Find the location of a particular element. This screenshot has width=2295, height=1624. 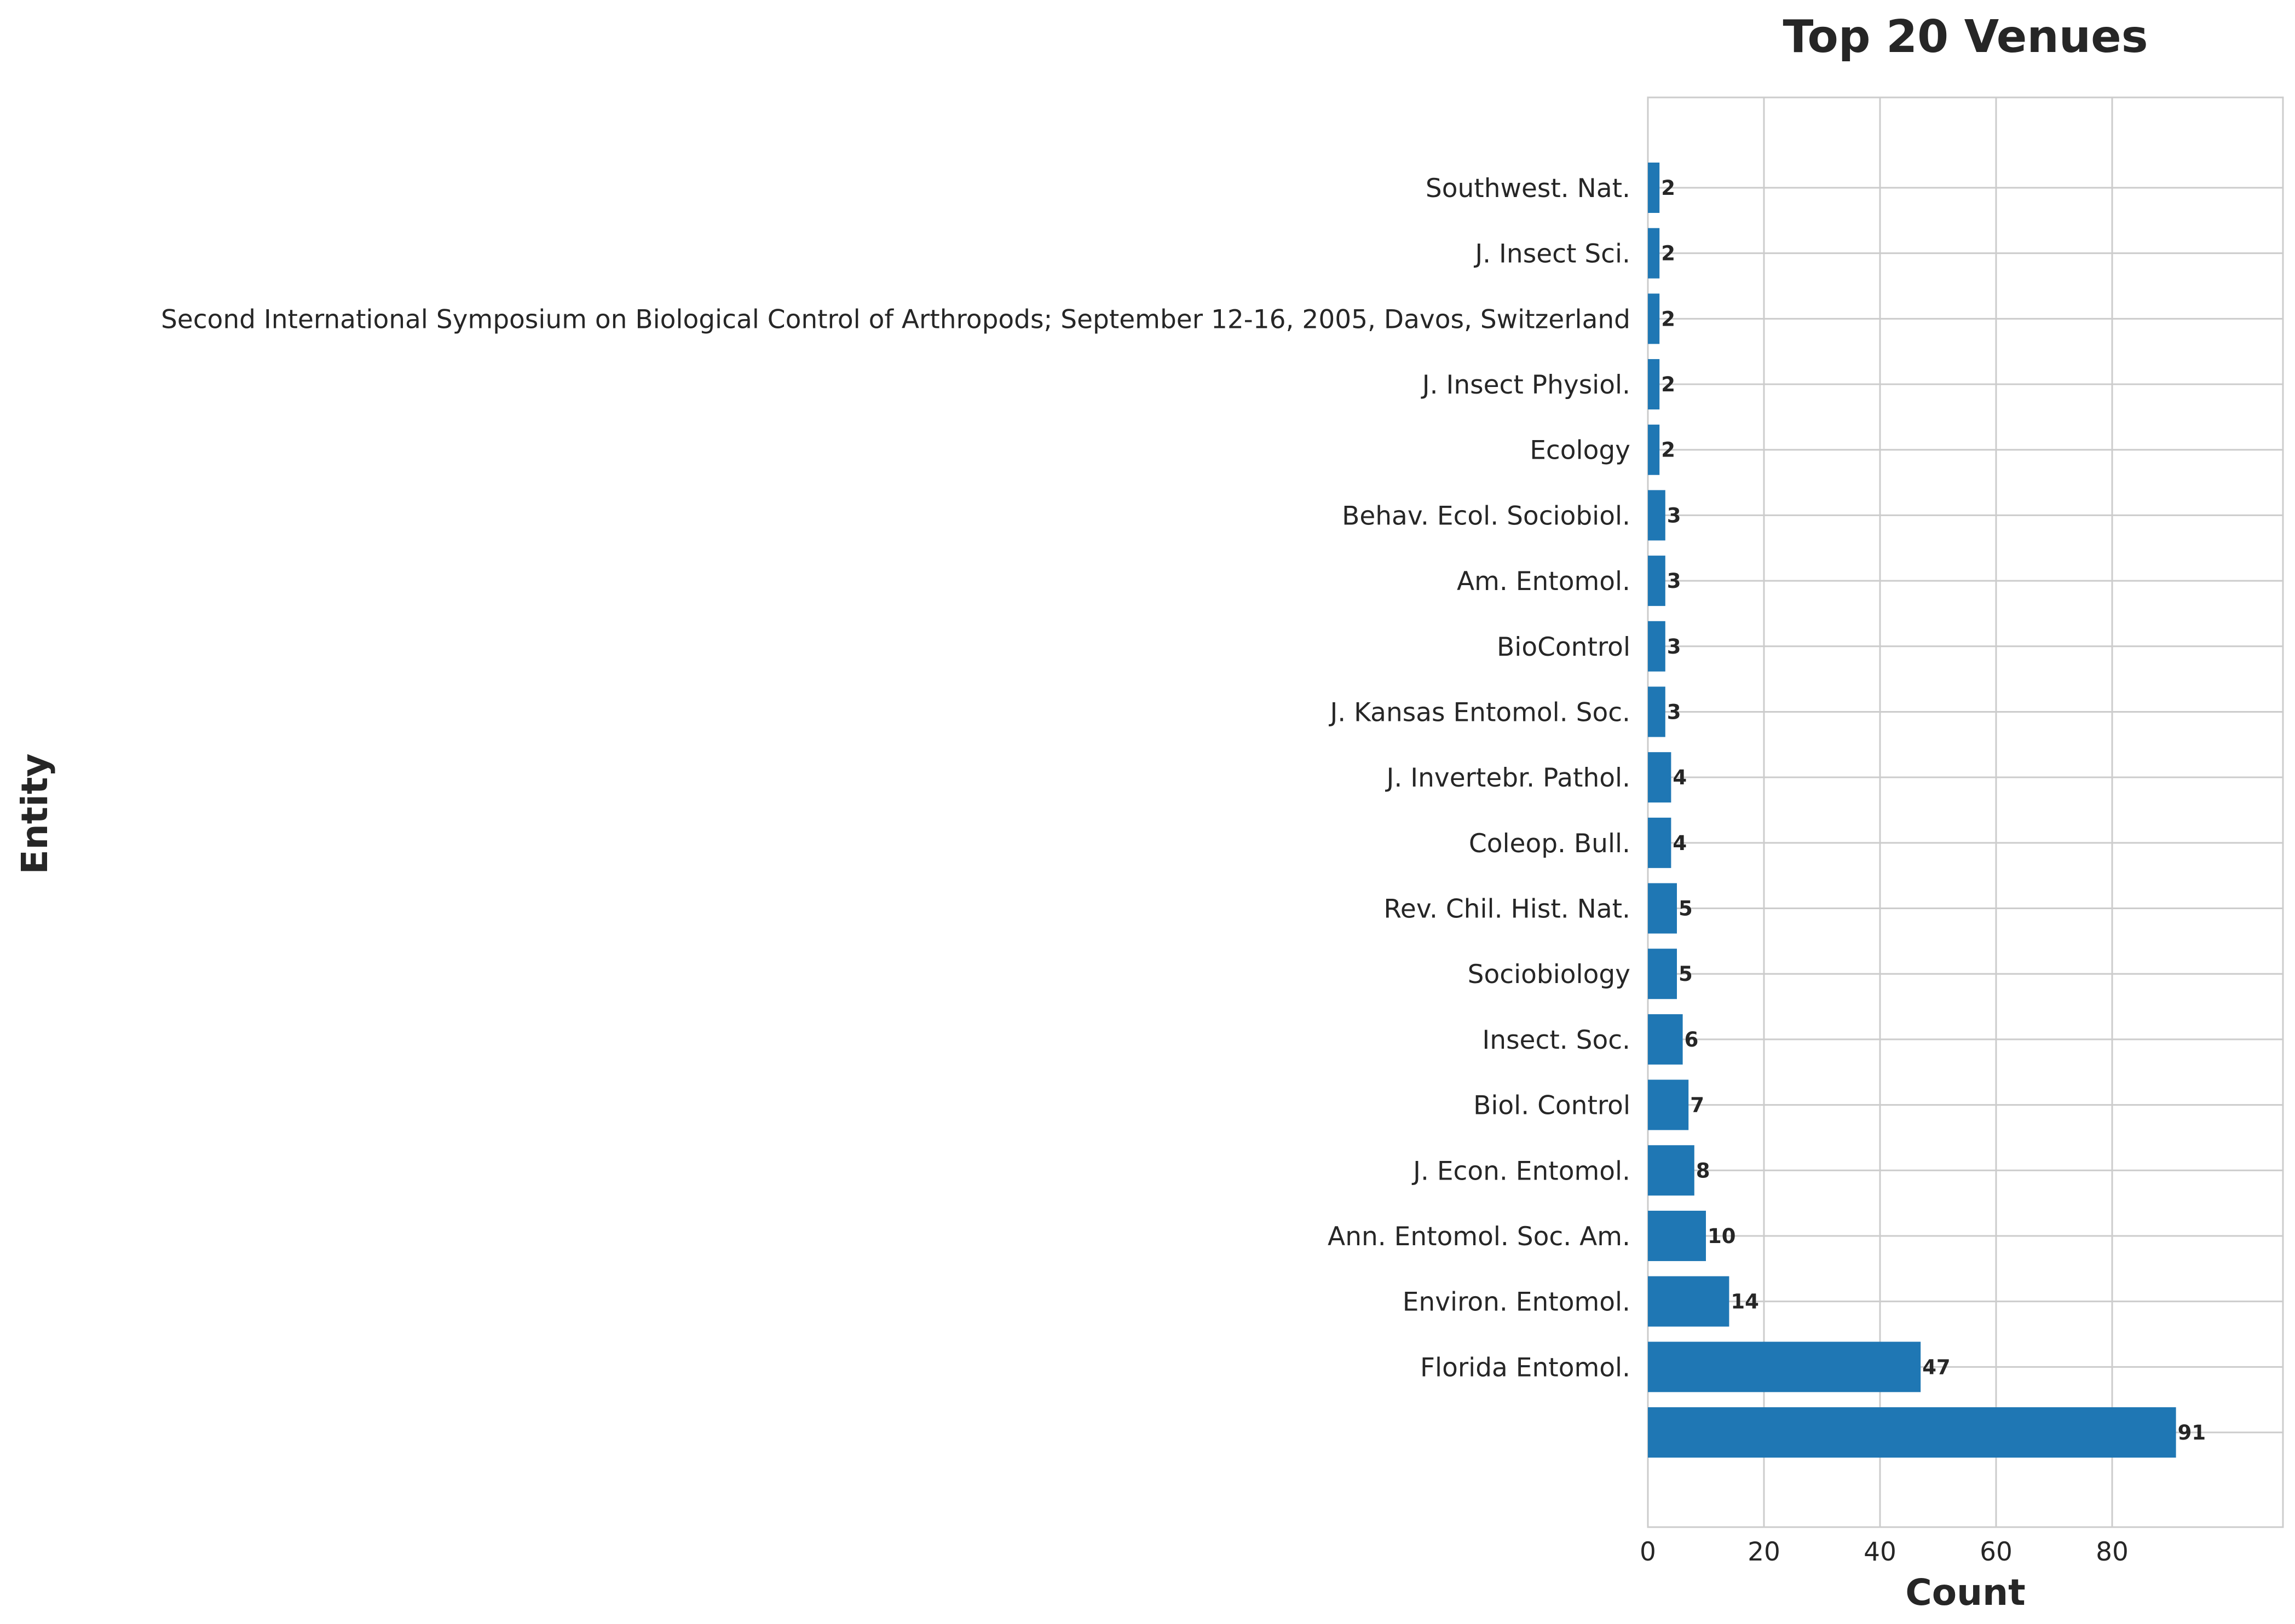

bar-value-label: 6 is located at coordinates (1692, 1039).